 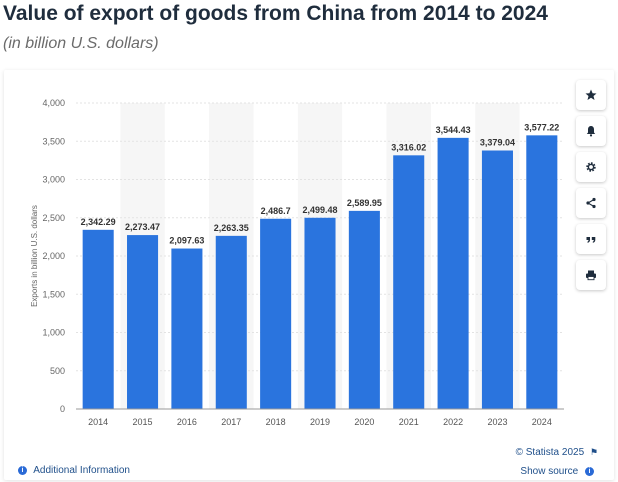 What do you see at coordinates (409, 422) in the screenshot?
I see `x-tick-label: 2021` at bounding box center [409, 422].